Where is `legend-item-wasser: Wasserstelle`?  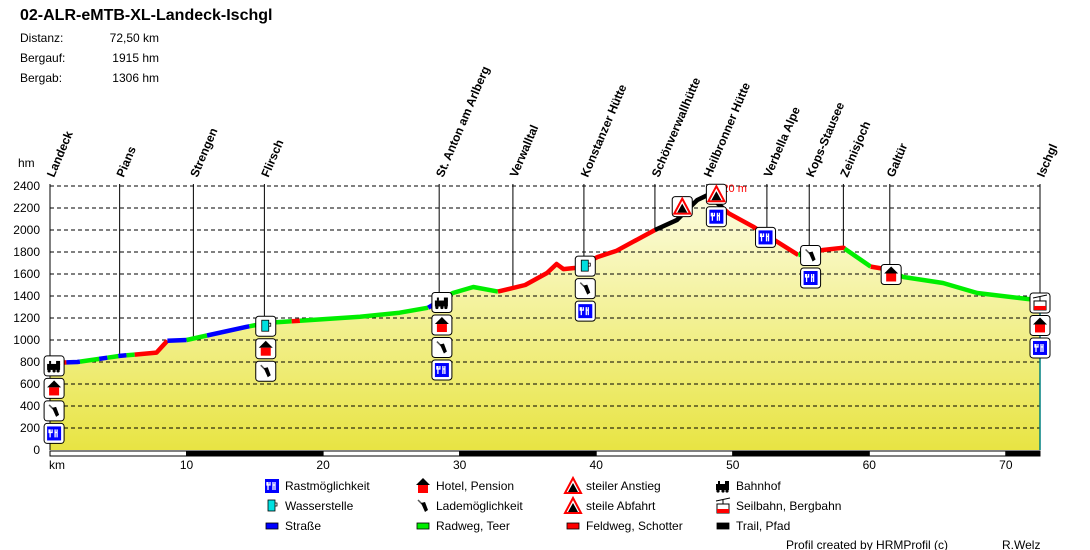
legend-item-wasser: Wasserstelle is located at coordinates (310, 506).